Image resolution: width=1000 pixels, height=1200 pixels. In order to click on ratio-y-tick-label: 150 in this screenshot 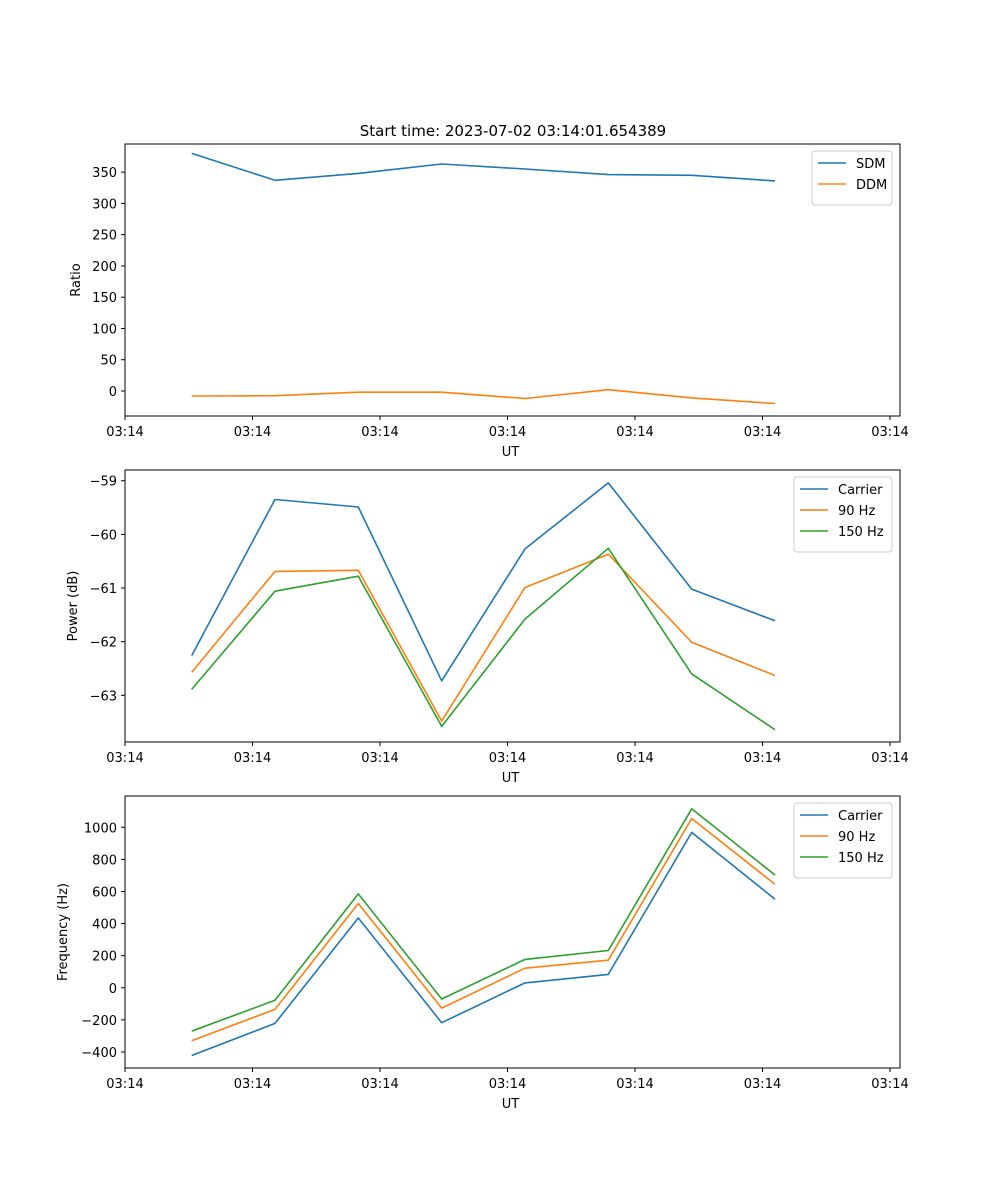, I will do `click(104, 298)`.